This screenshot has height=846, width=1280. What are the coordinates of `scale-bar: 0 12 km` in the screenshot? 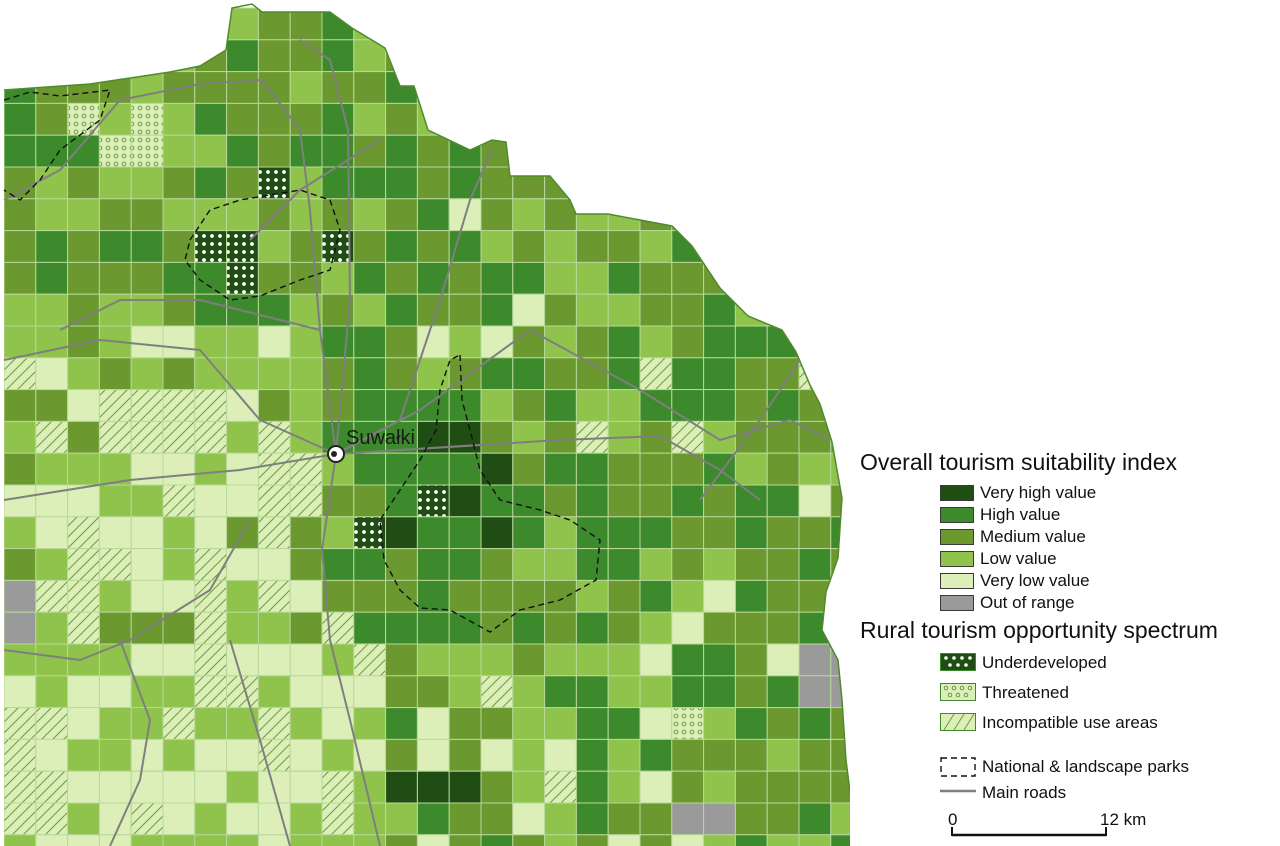 It's located at (1070, 825).